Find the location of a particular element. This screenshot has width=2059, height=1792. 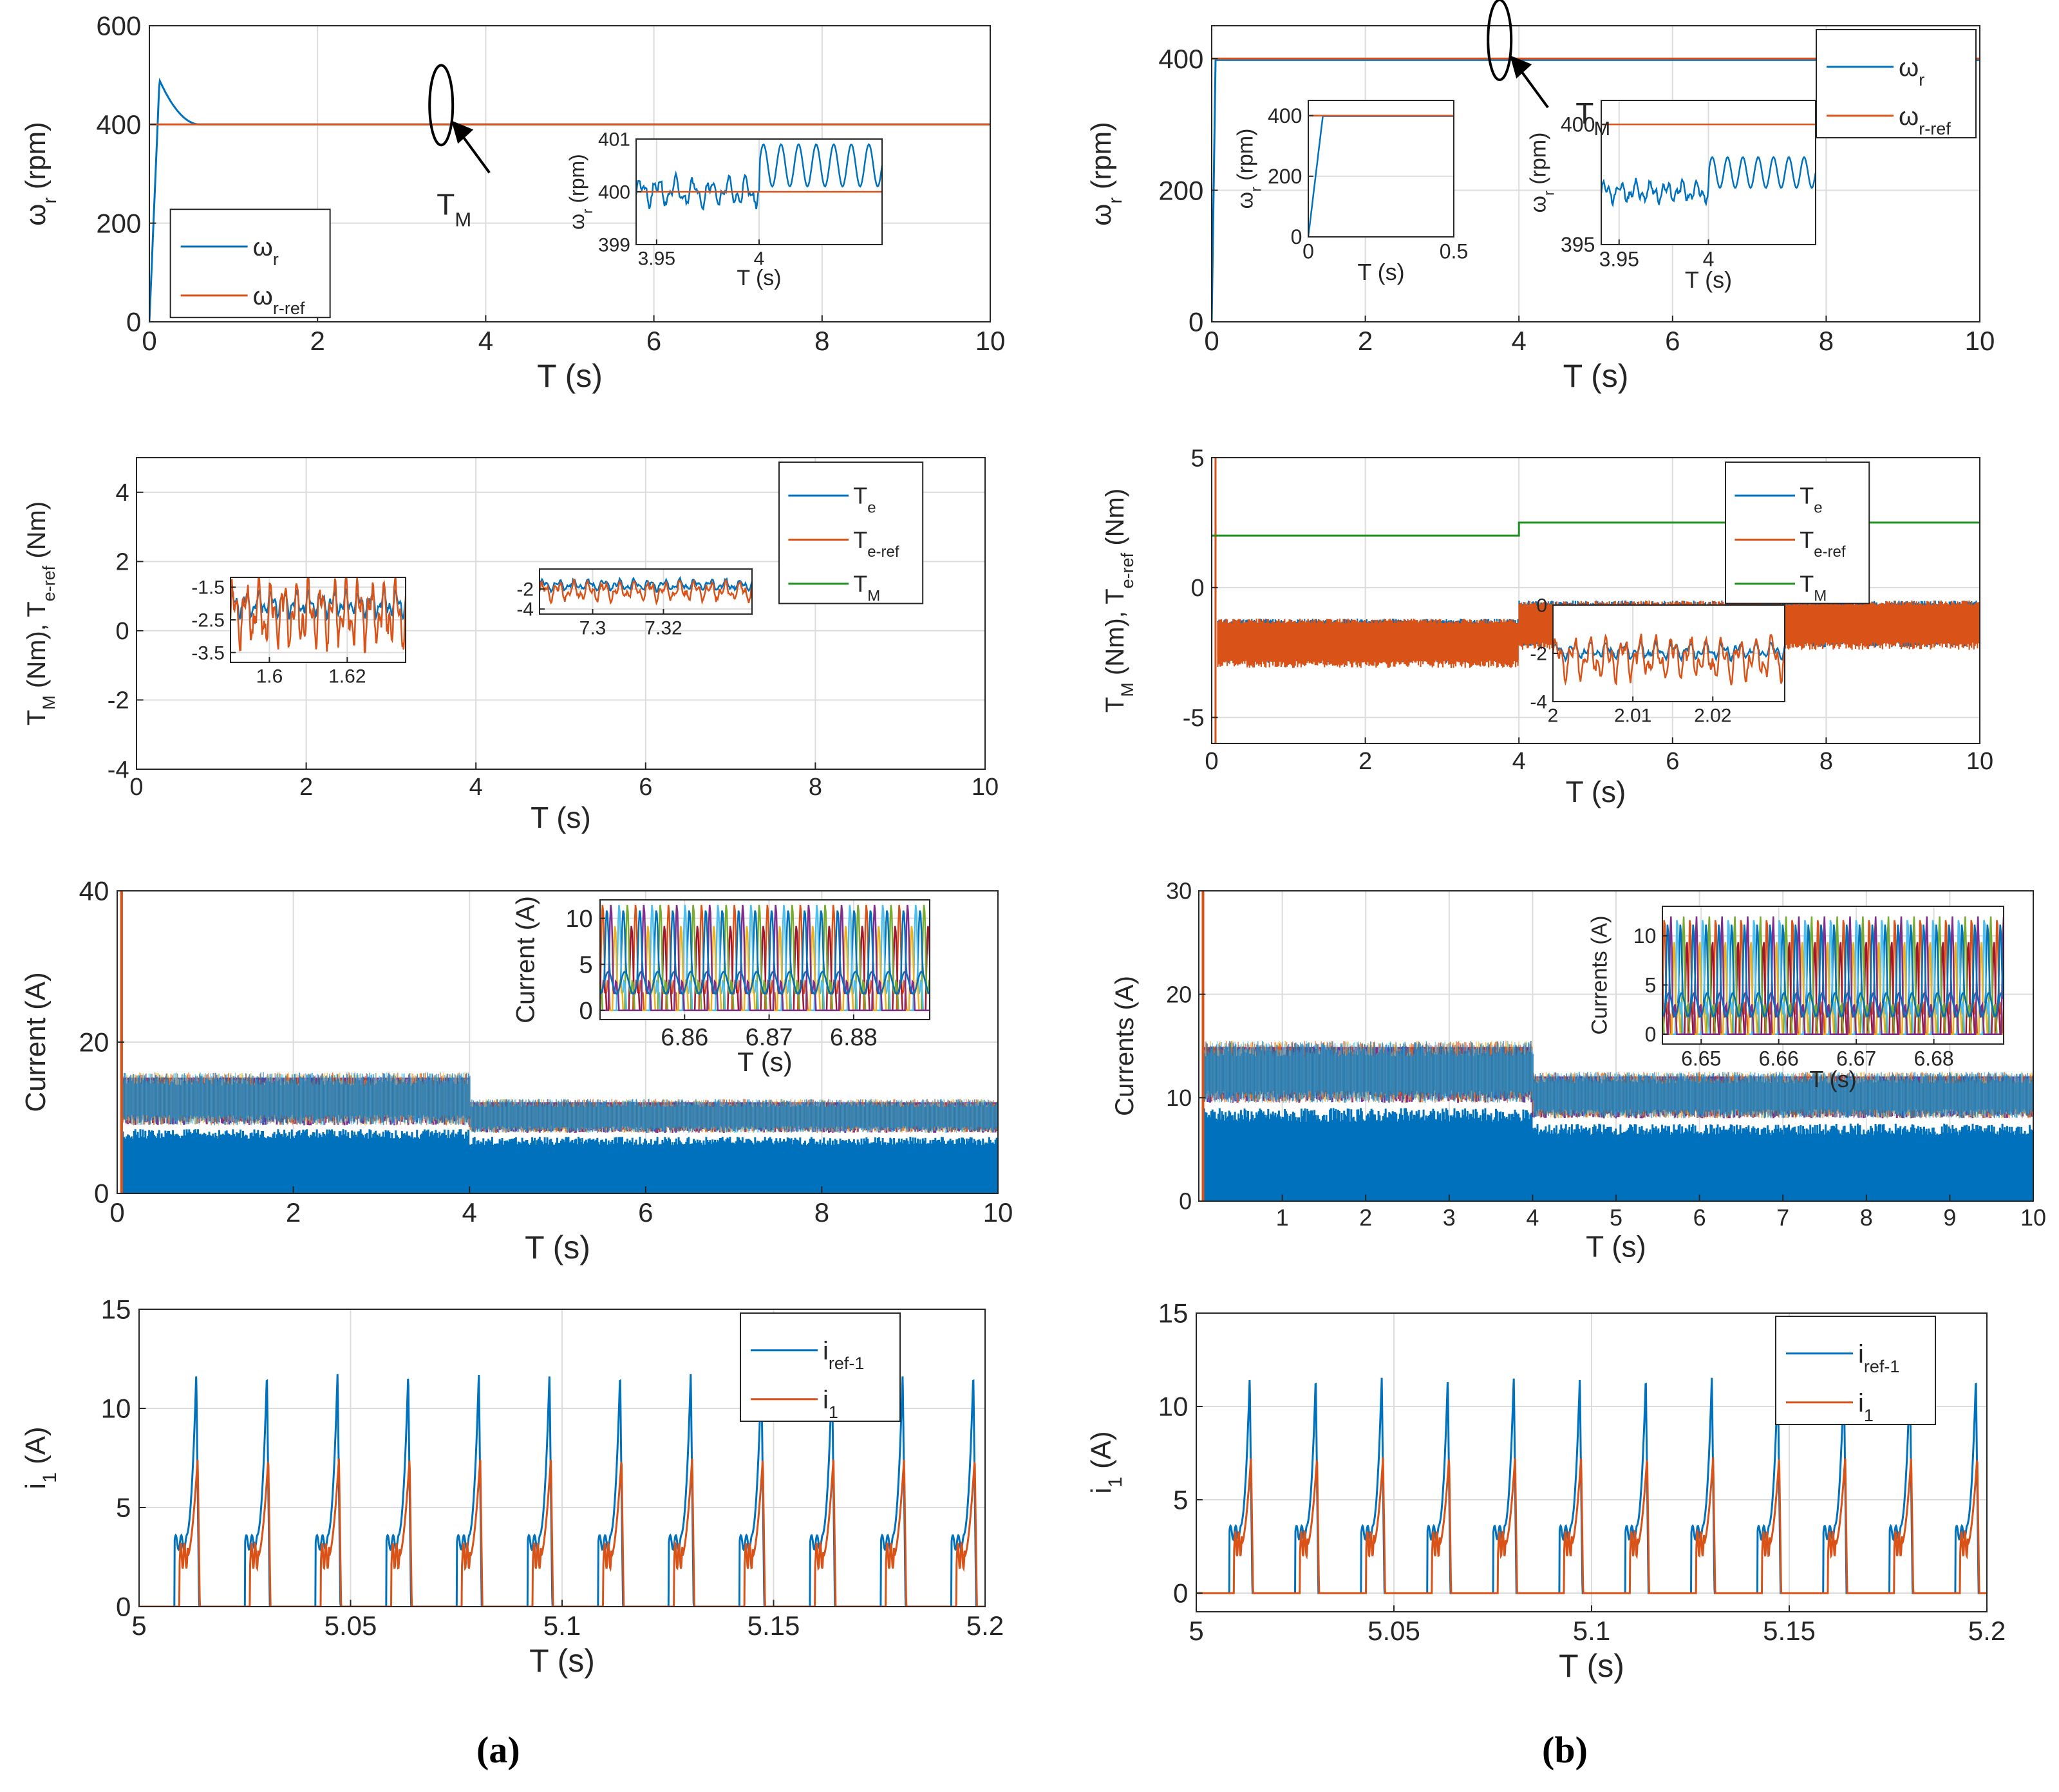

inset-x-axis-label: T (s) is located at coordinates (765, 1062).